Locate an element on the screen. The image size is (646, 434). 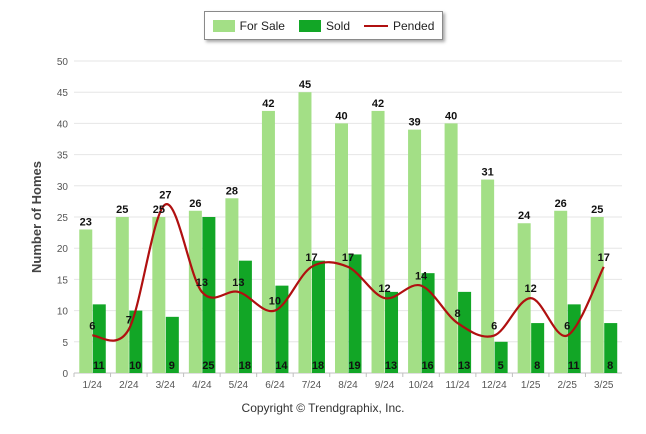
y-tick-label: 50 is located at coordinates (63, 62).